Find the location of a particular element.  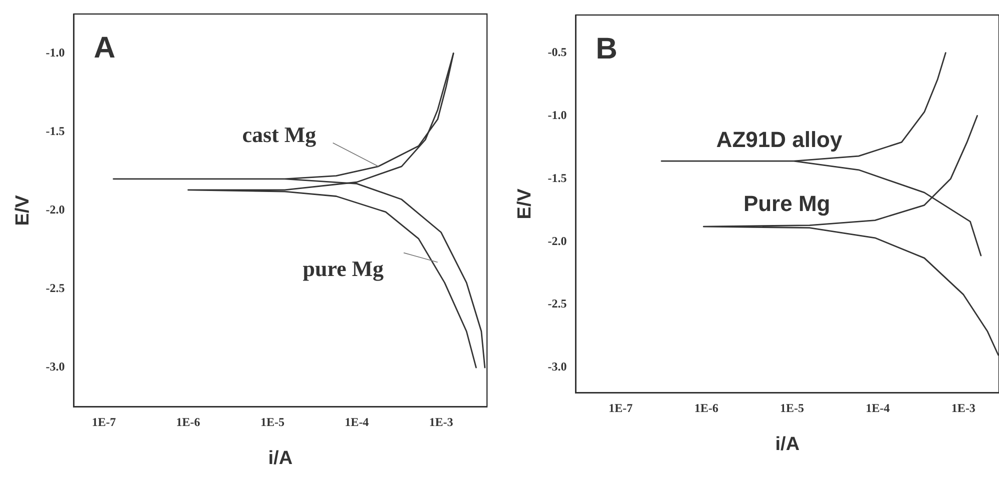

series-label: cast Mg is located at coordinates (279, 135).